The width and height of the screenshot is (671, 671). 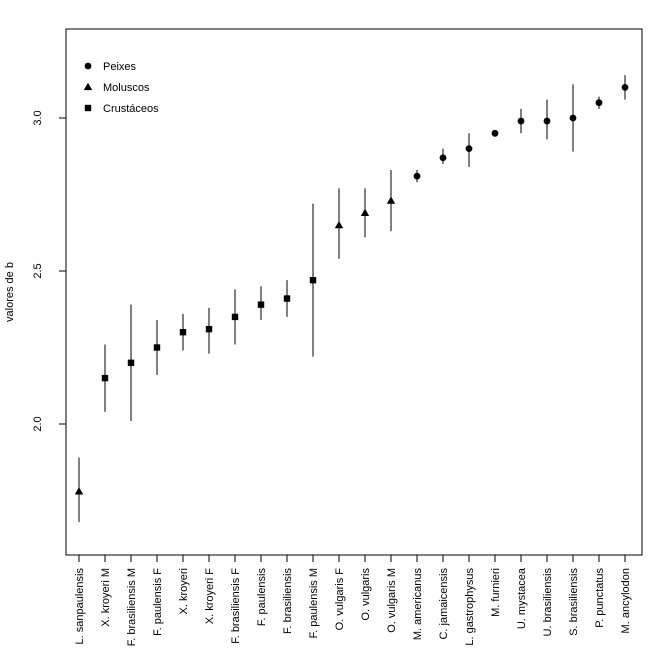 What do you see at coordinates (366, 594) in the screenshot?
I see `x-tick-label: O. vulgaris` at bounding box center [366, 594].